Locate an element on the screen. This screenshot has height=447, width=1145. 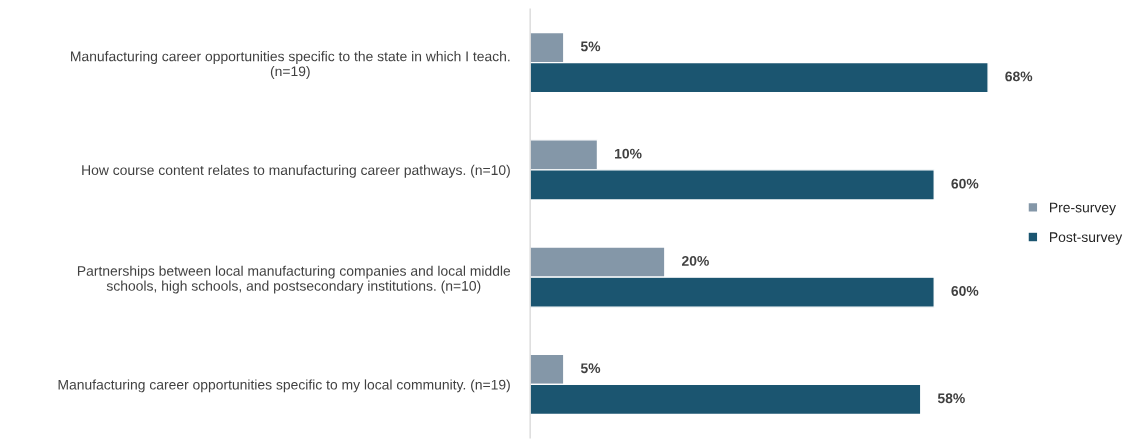
y-tick-label: Partnerships between local manufacturing companies and local middle schools, high schools, and postsecondary institutions. (n=10) is located at coordinates (294, 279).